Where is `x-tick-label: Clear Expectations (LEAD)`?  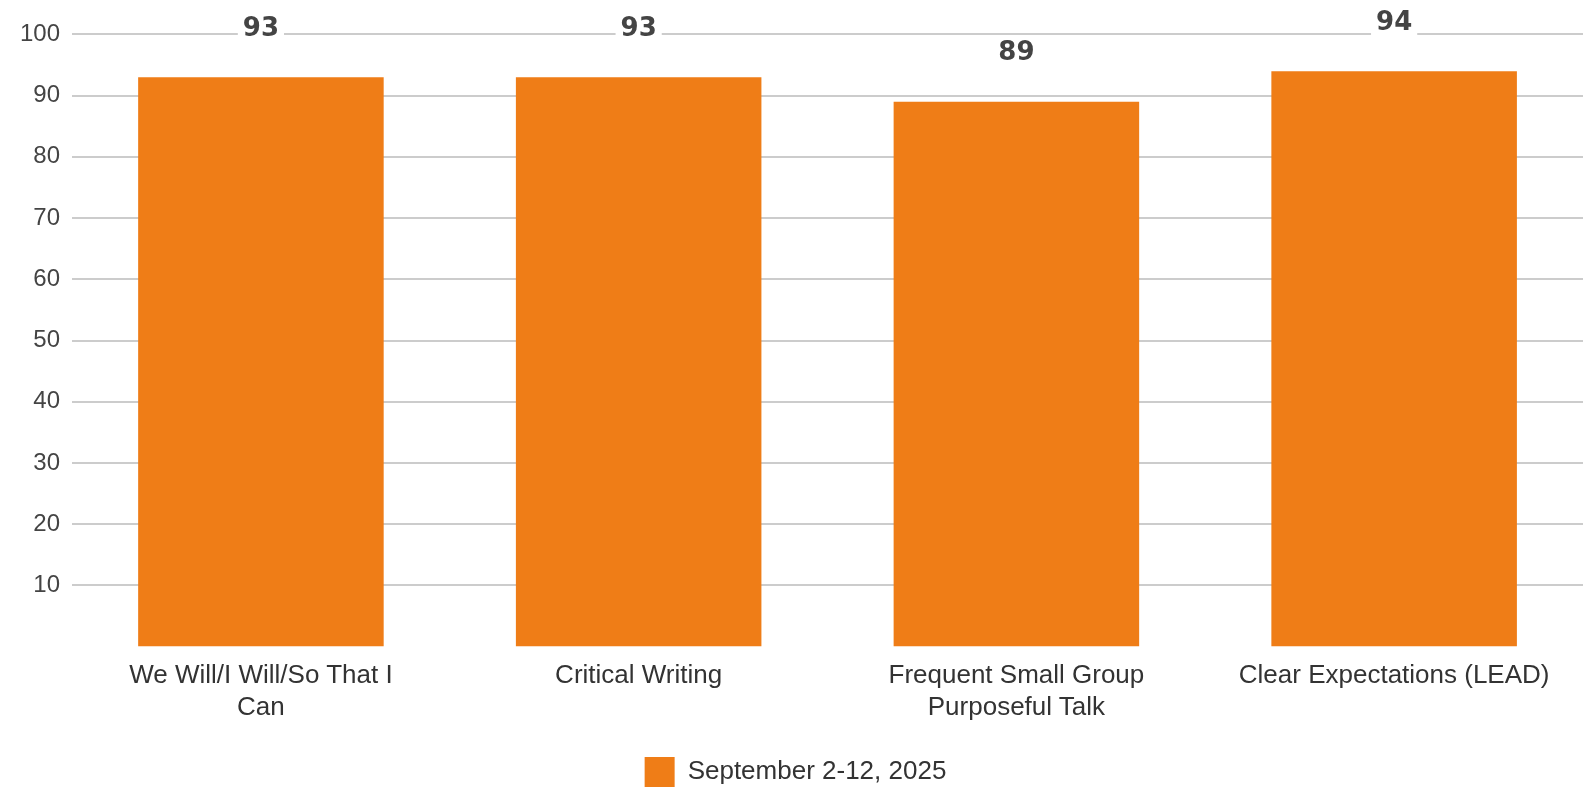
x-tick-label: Clear Expectations (LEAD) is located at coordinates (1394, 674).